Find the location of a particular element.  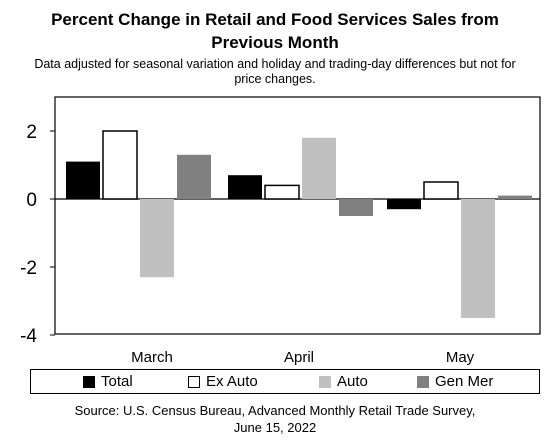

bar-auto-march is located at coordinates (157, 238).